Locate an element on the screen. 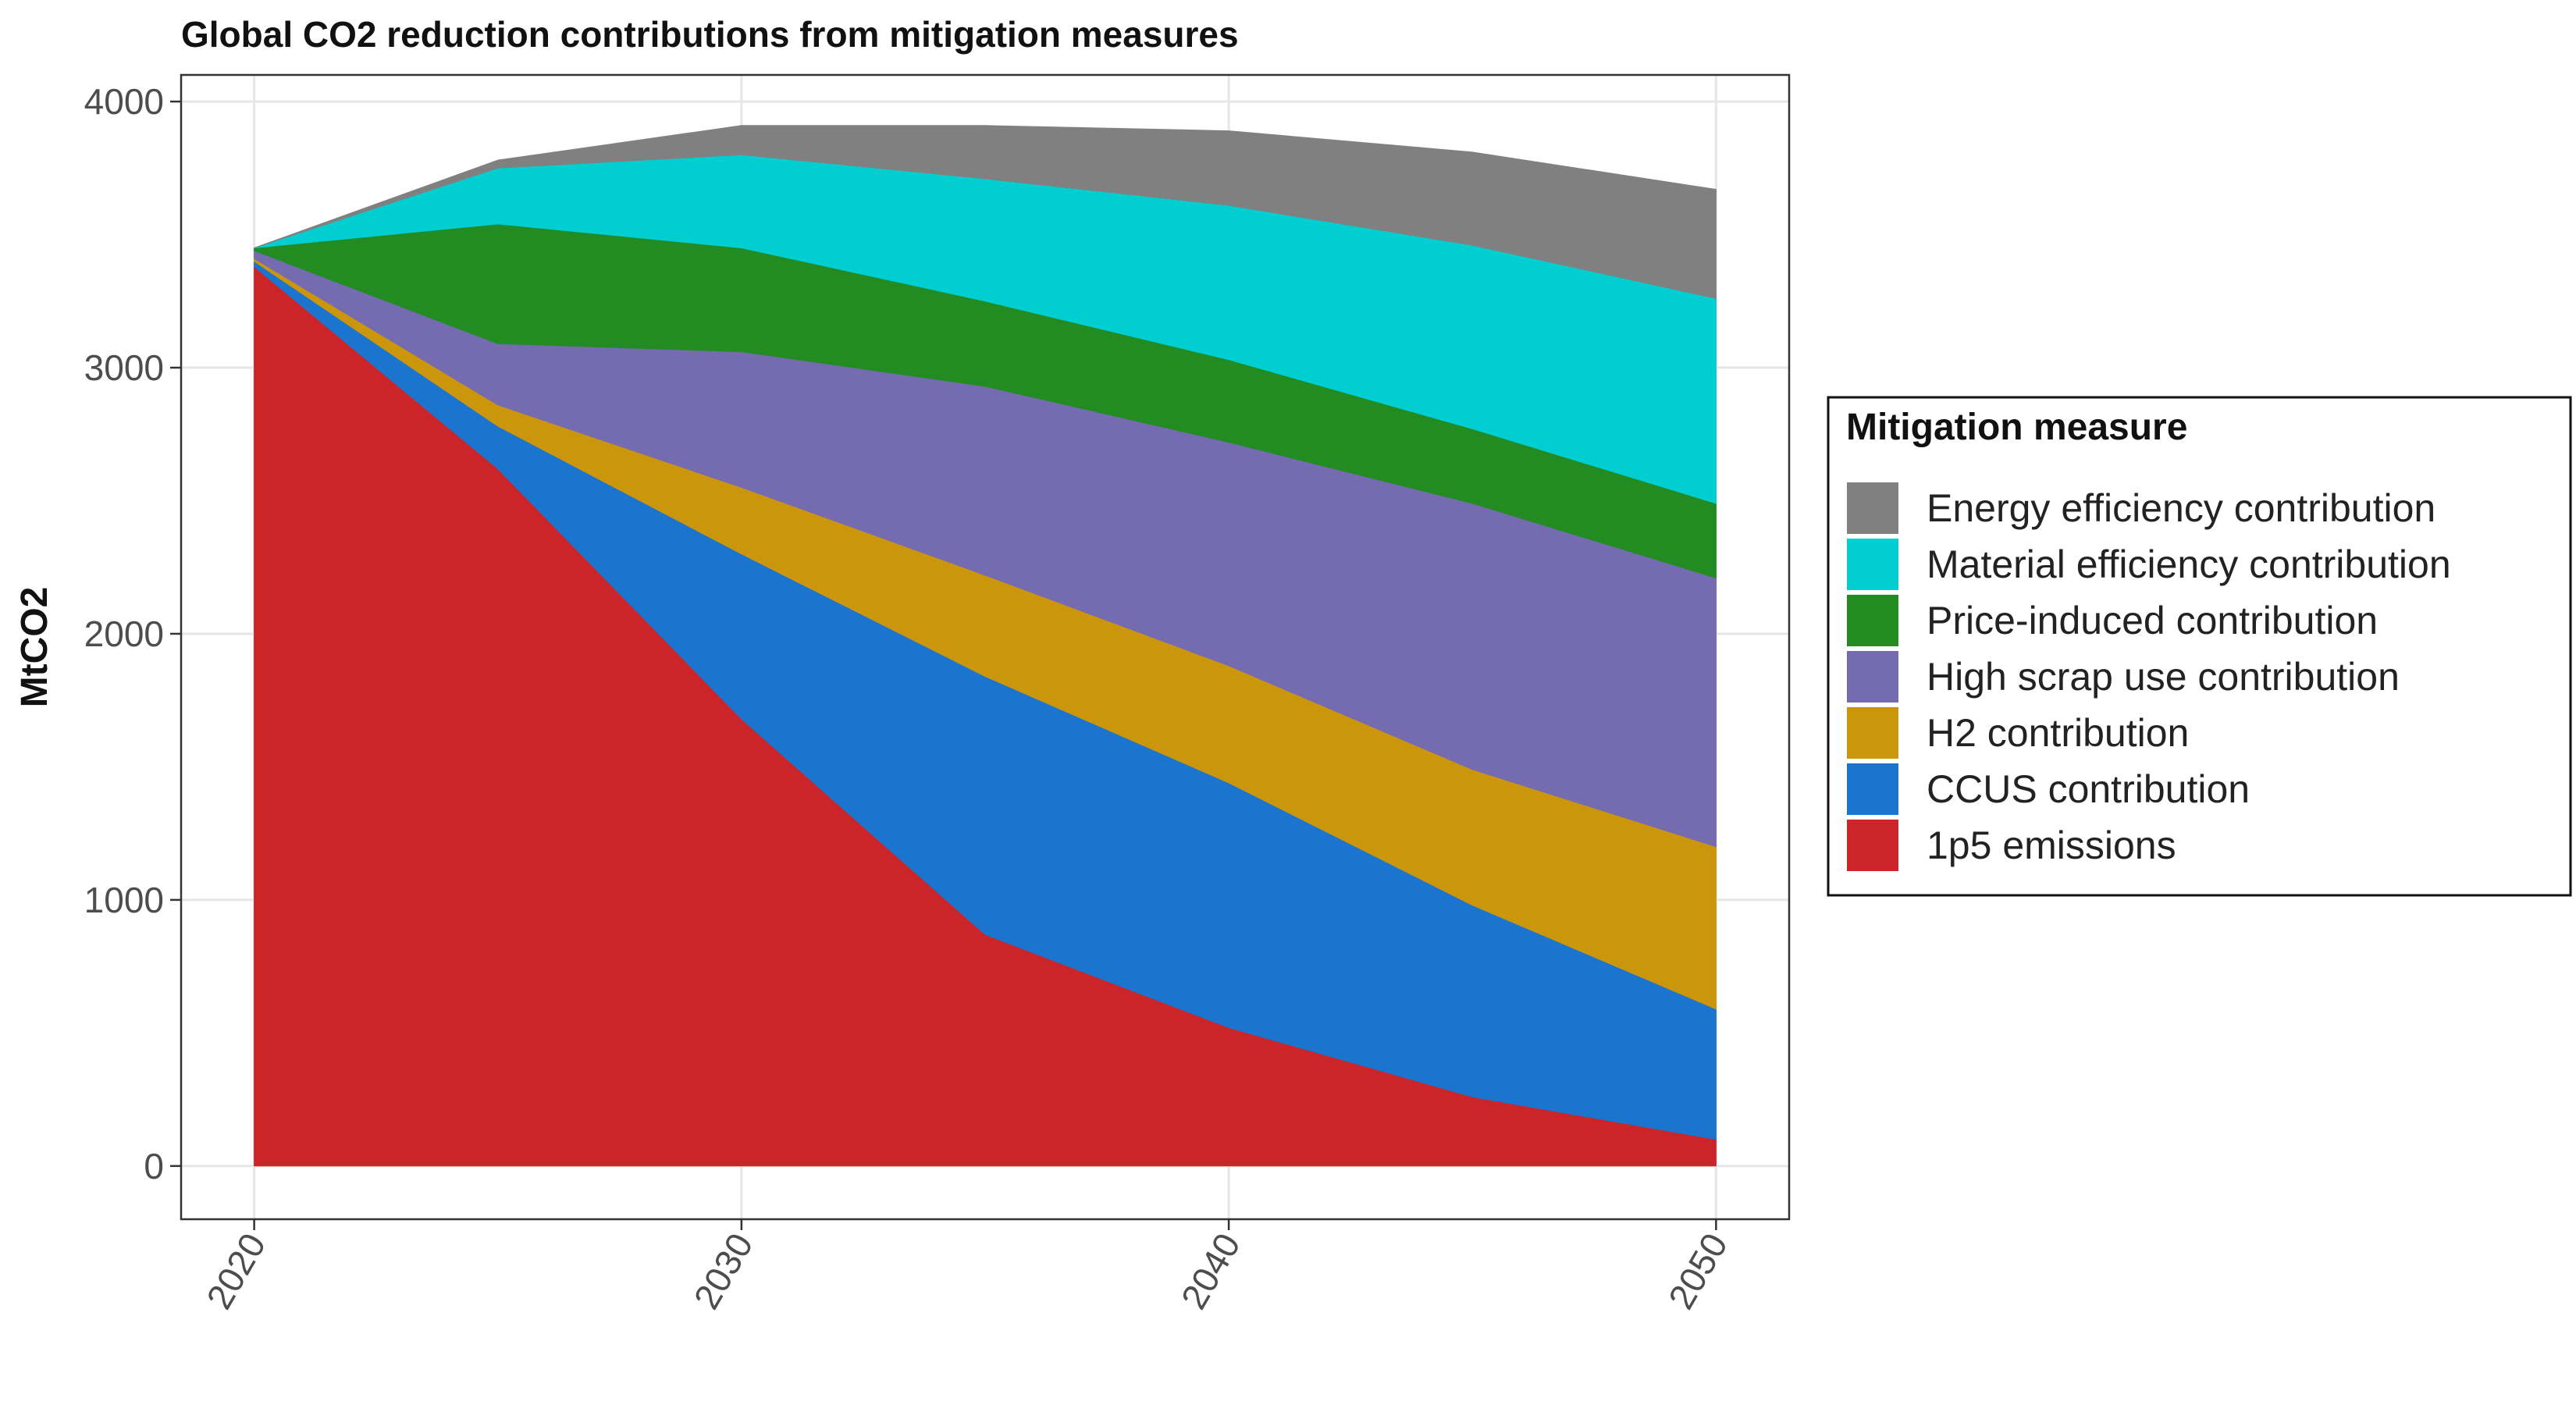  y-tick-label-0: 0 is located at coordinates (154, 1166).